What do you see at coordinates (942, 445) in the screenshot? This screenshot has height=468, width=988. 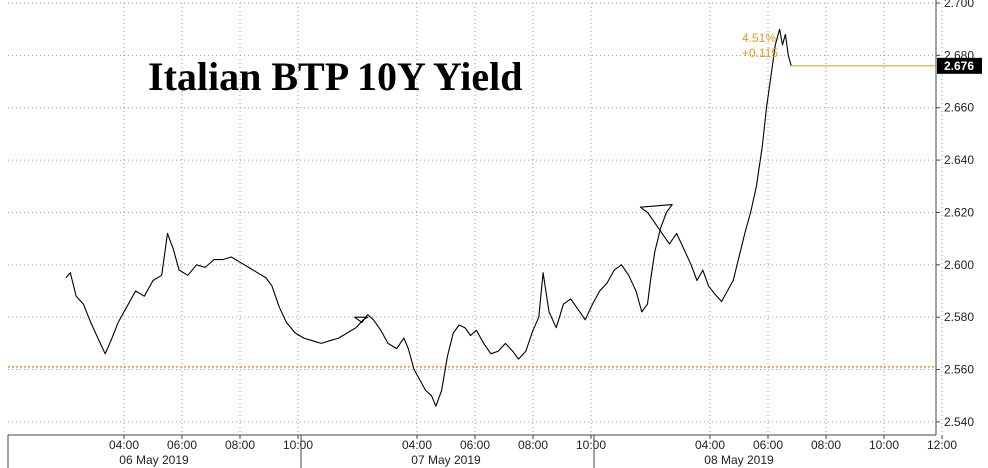 I see `x-tick-label: 12:00` at bounding box center [942, 445].